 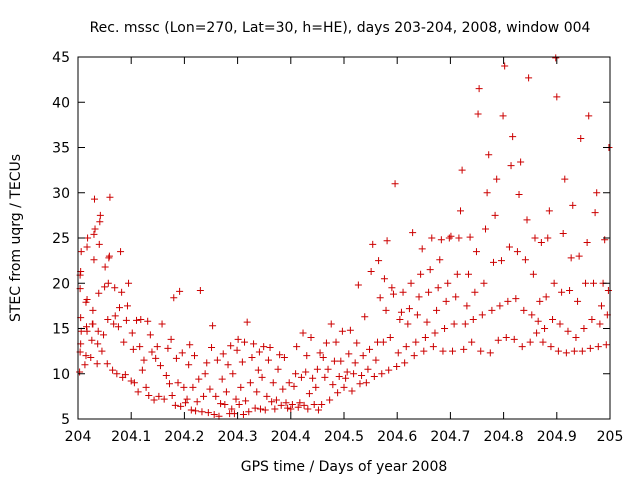 I want to click on x-tick: 204.5, so click(x=344, y=251).